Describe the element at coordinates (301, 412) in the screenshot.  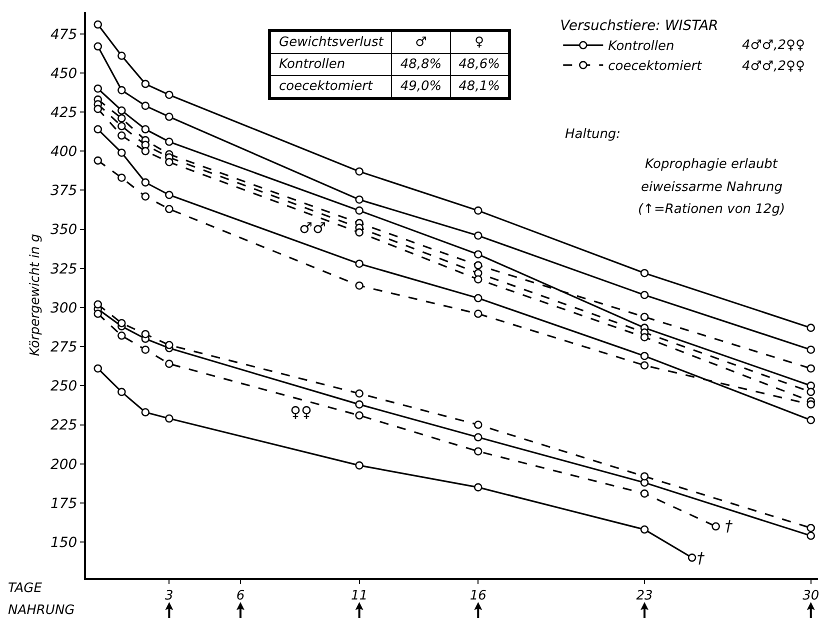
I see `annotation: ♀♀` at that location.